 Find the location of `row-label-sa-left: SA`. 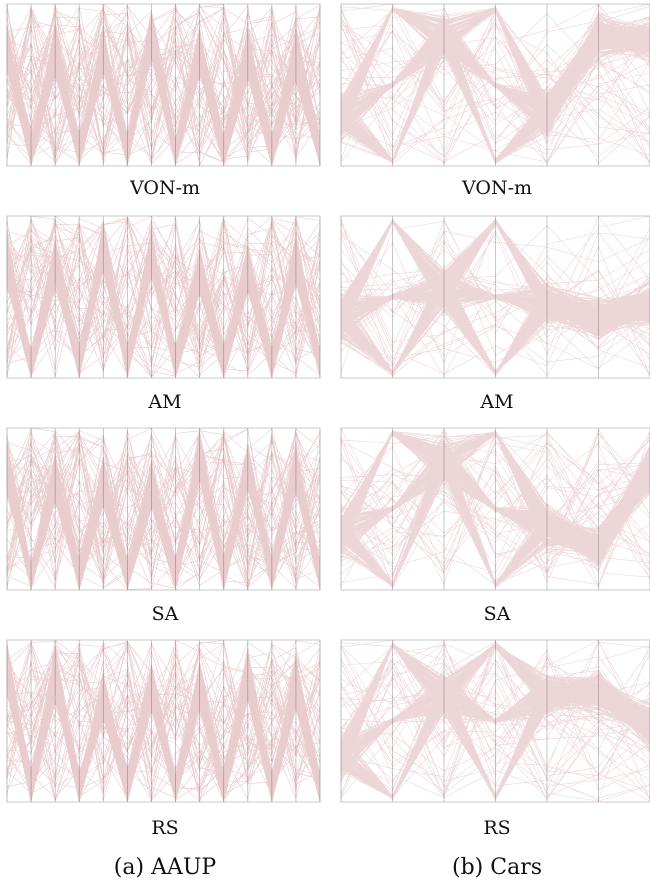

row-label-sa-left: SA is located at coordinates (165, 614).